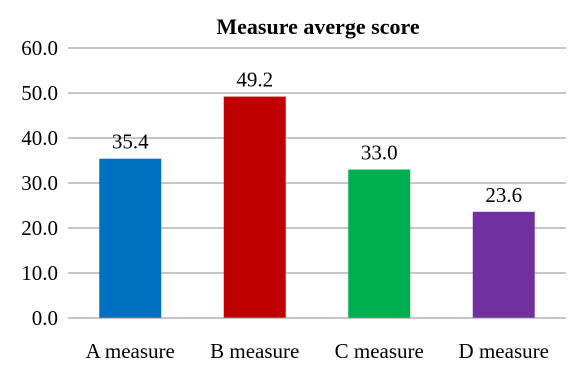 This screenshot has height=365, width=576. I want to click on data-label: 35.4, so click(130, 142).